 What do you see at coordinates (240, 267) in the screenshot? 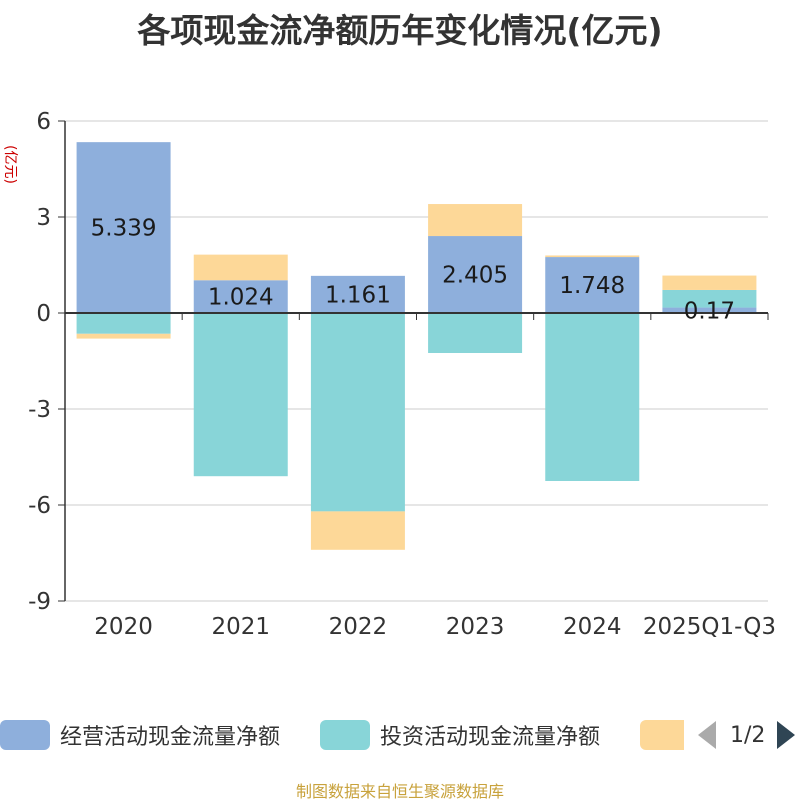
I see `bar-series-2-2021` at bounding box center [240, 267].